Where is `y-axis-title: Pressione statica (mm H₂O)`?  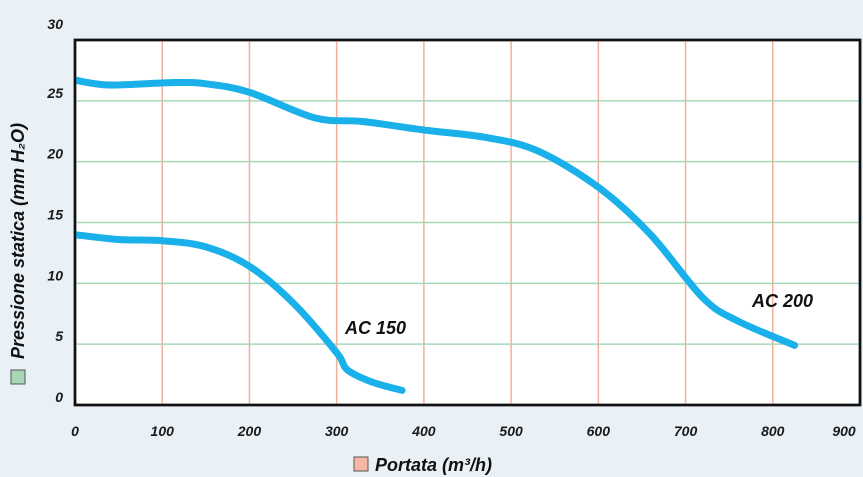
y-axis-title: Pressione statica (mm H₂O) is located at coordinates (18, 241).